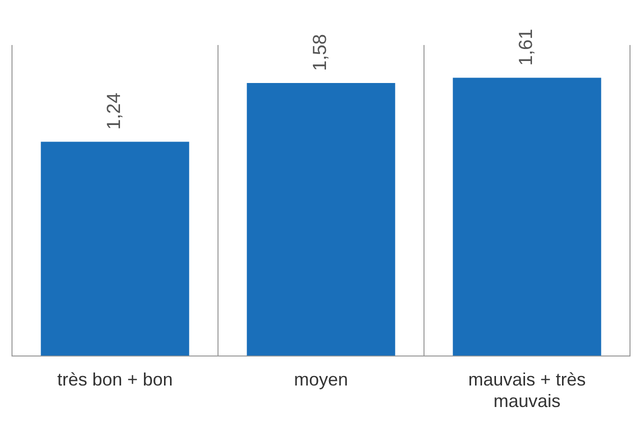 This screenshot has height=431, width=638. I want to click on data-label: 1,61, so click(527, 47).